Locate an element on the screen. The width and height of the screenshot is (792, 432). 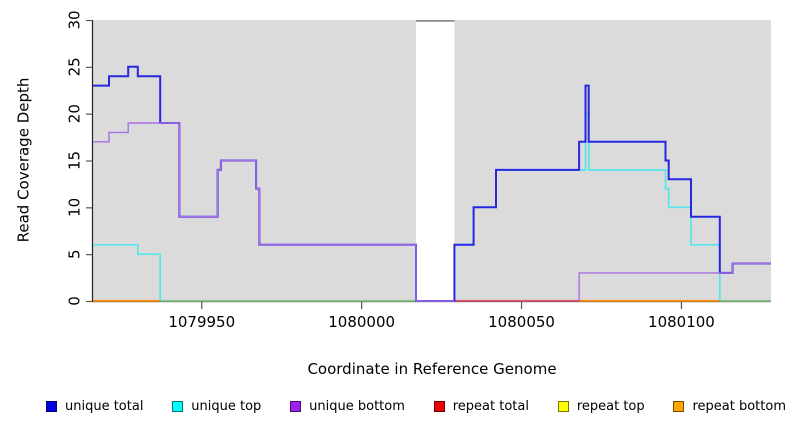
legend-item-unique-top: unique top is located at coordinates (216, 406).